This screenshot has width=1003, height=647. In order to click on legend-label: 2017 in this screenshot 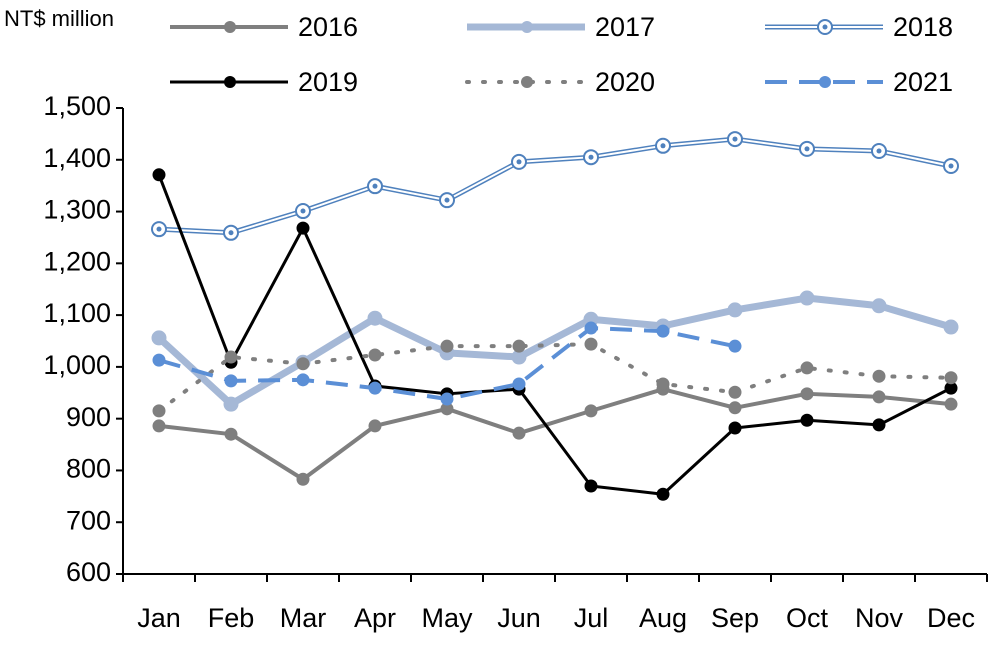, I will do `click(625, 27)`.